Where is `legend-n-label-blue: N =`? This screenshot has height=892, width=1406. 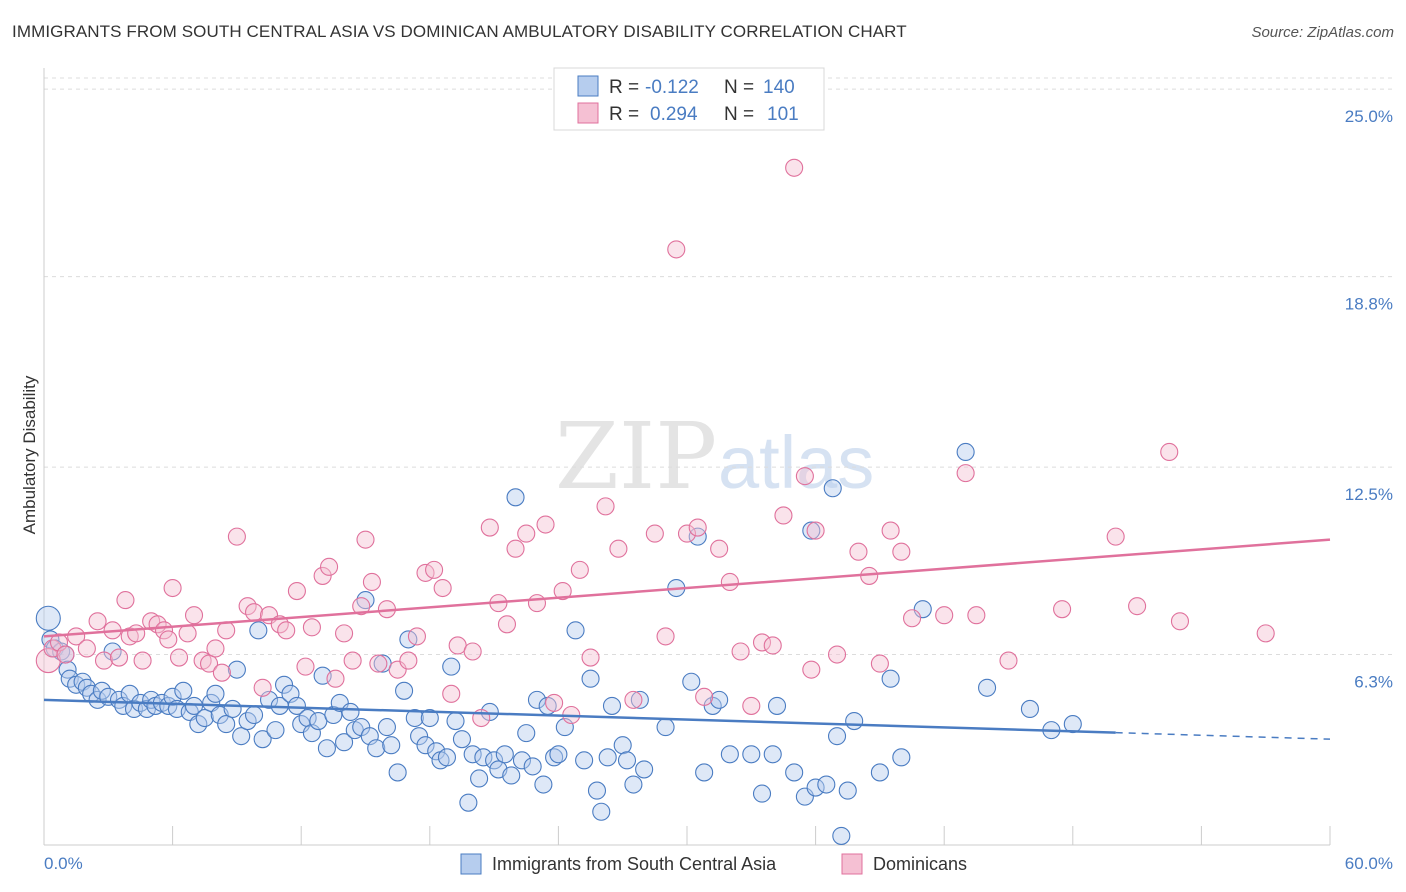
legend-n-label-blue: N = is located at coordinates (739, 87).